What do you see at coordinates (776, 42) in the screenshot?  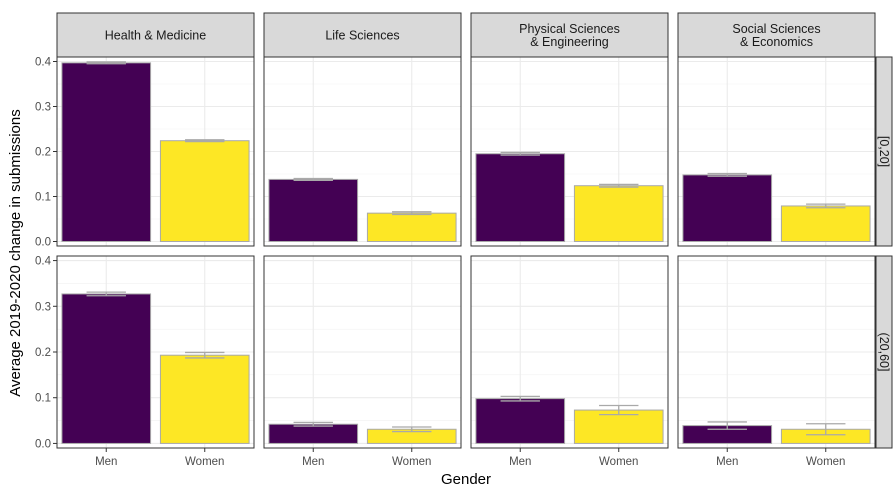 I see `facet-strip-label-line: & Economics` at bounding box center [776, 42].